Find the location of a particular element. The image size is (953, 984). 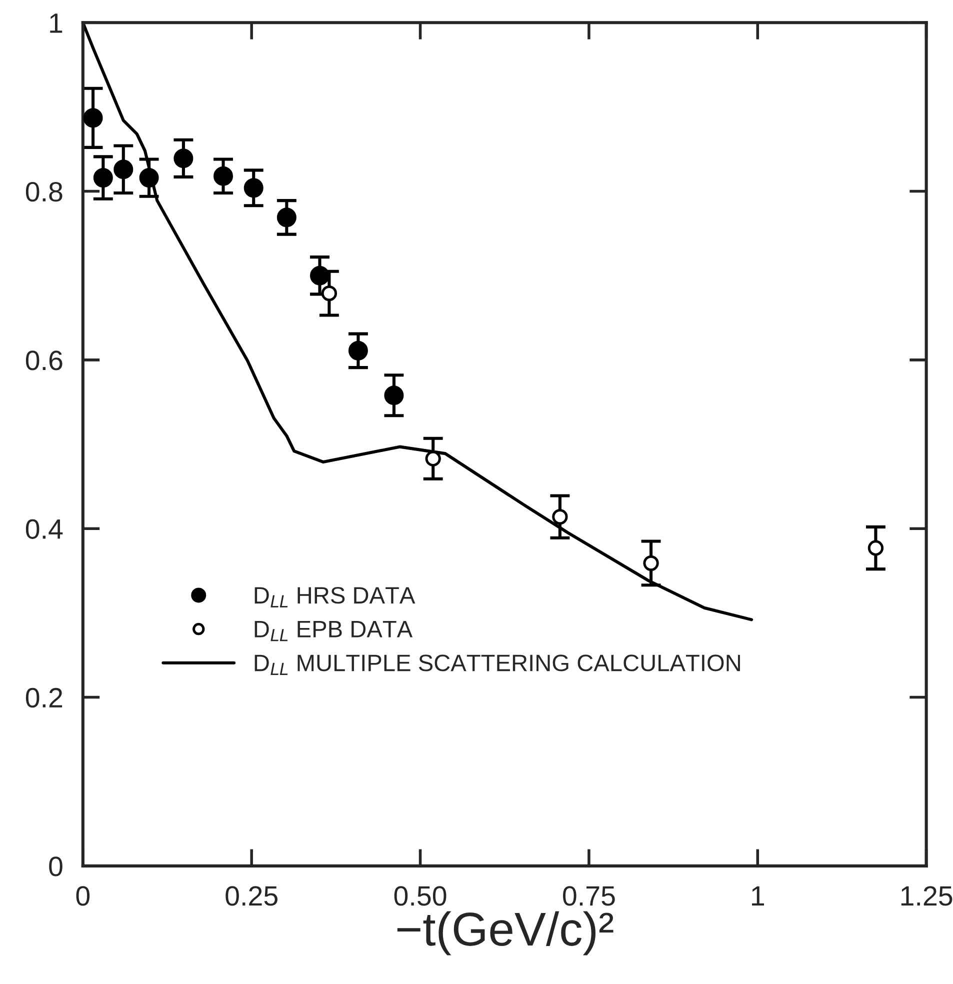

y-tick-label: 0.4 is located at coordinates (44, 529).